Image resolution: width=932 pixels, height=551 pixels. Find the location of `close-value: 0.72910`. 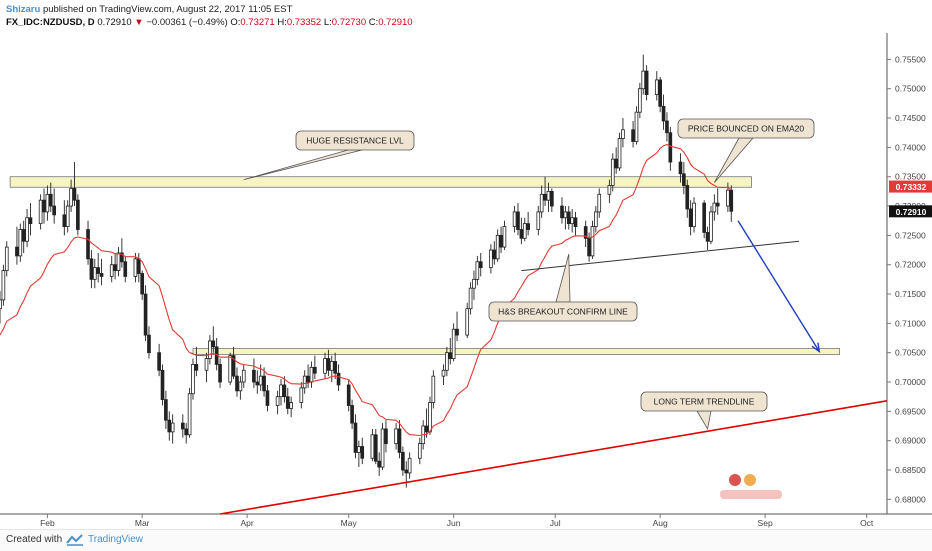

close-value: 0.72910 is located at coordinates (395, 22).